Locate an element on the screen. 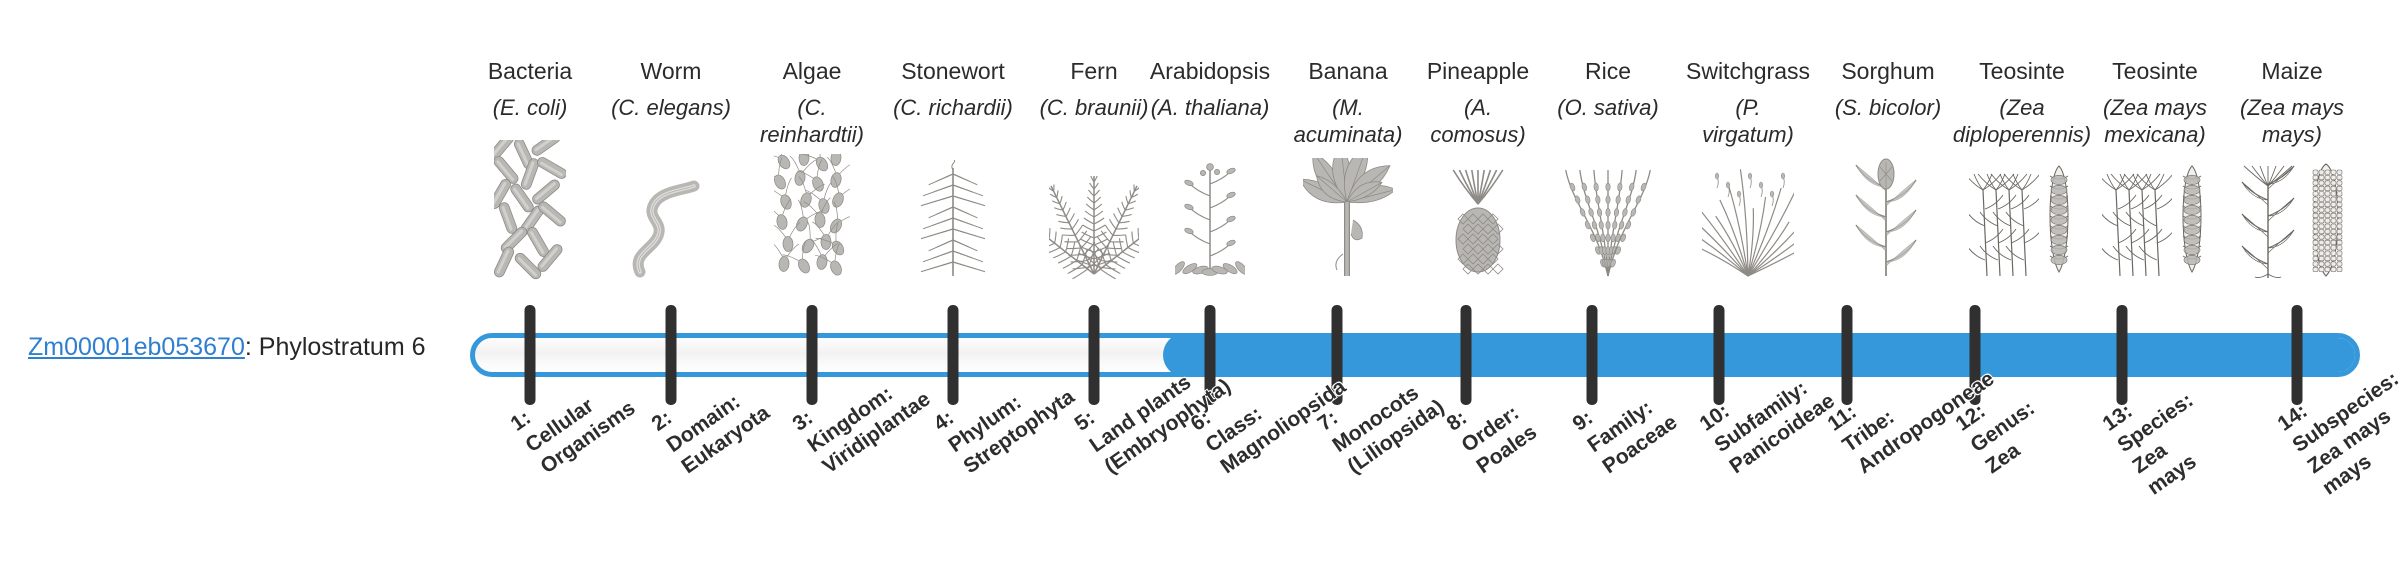  species-latin-line: (S. bicolor) is located at coordinates (1888, 107).